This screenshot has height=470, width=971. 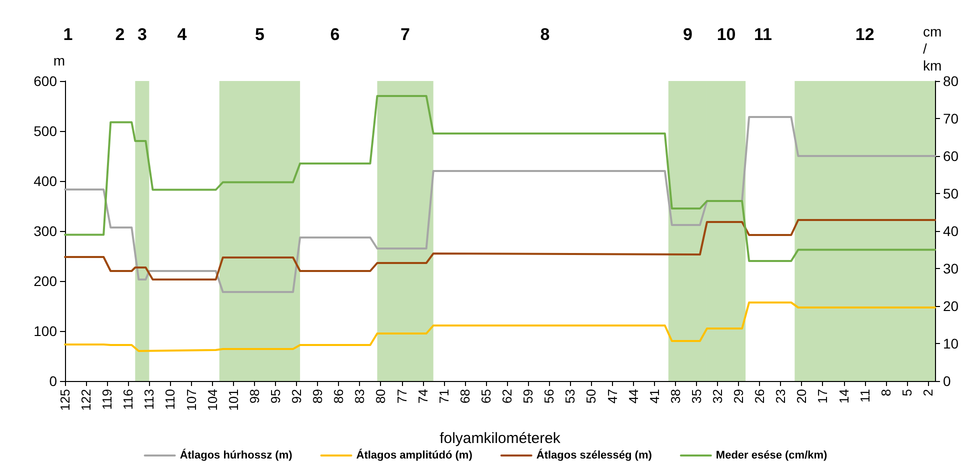 I want to click on x-tick-label: 80, so click(x=380, y=396).